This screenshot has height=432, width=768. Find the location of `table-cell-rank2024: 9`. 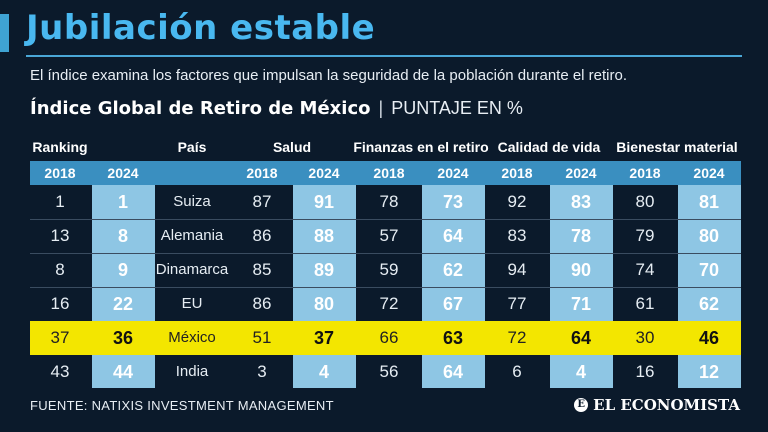

table-cell-rank2024: 9 is located at coordinates (123, 270).